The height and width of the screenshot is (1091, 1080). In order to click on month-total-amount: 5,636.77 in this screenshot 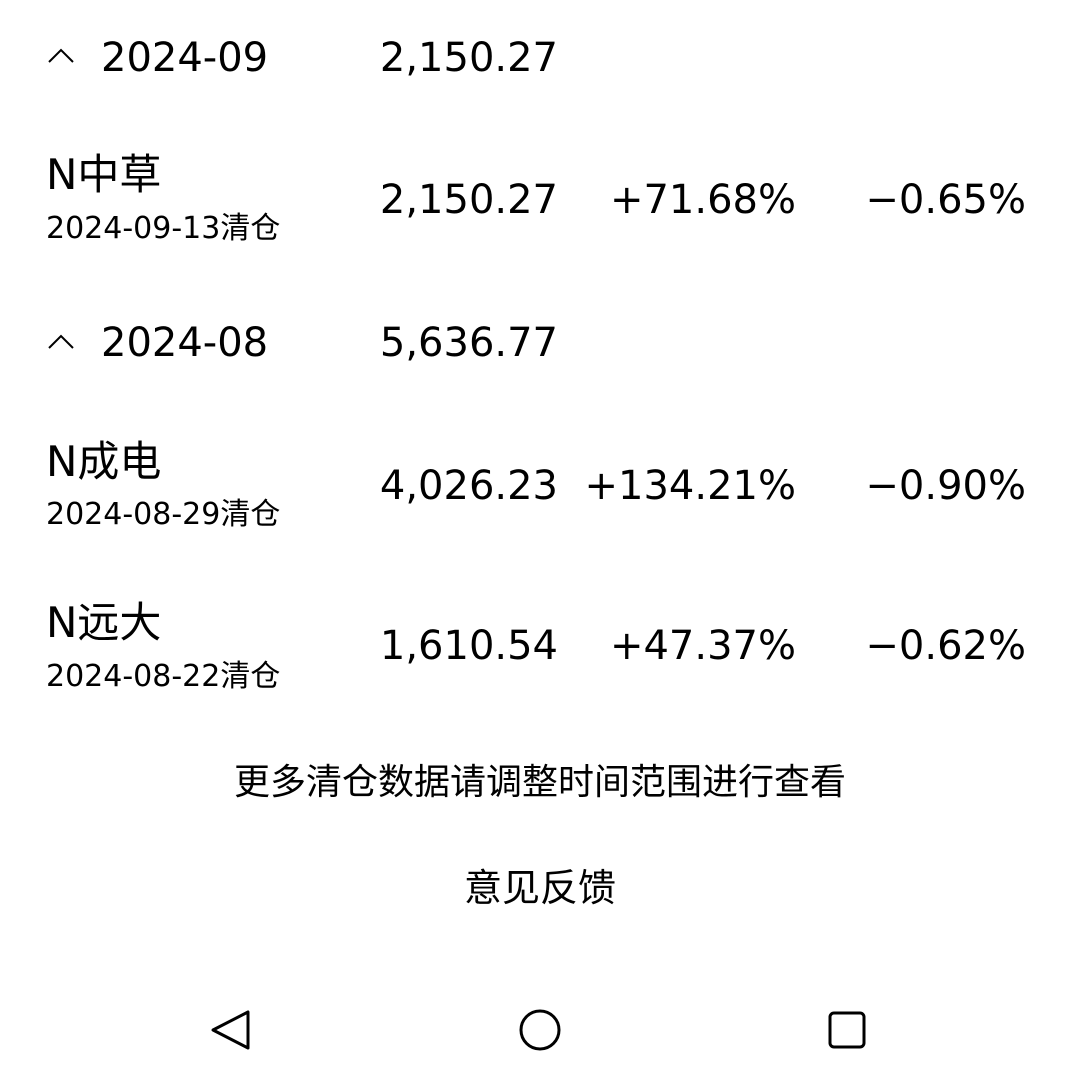, I will do `click(468, 343)`.